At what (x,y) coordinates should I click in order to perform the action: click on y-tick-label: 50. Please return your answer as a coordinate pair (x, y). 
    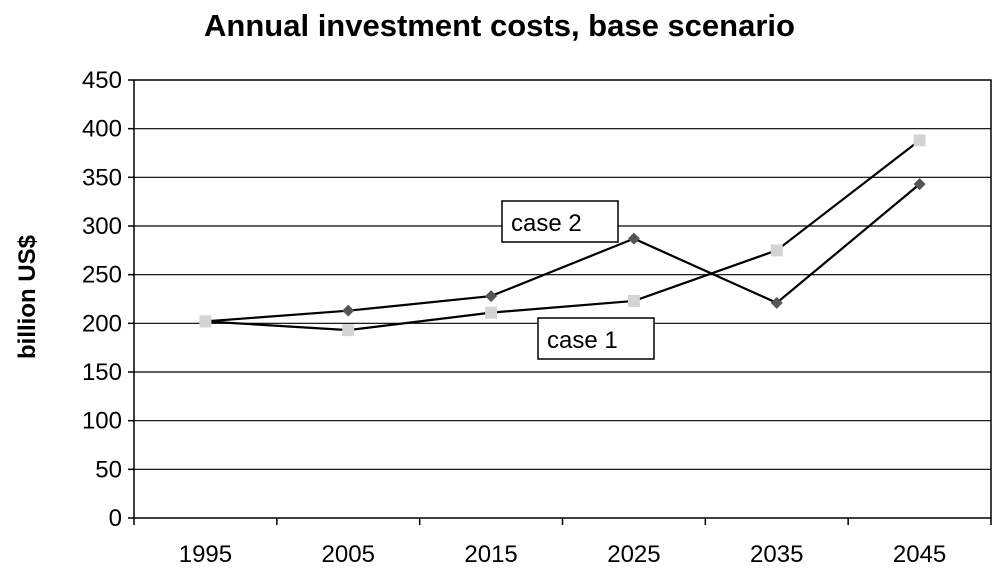
    Looking at the image, I should click on (108, 469).